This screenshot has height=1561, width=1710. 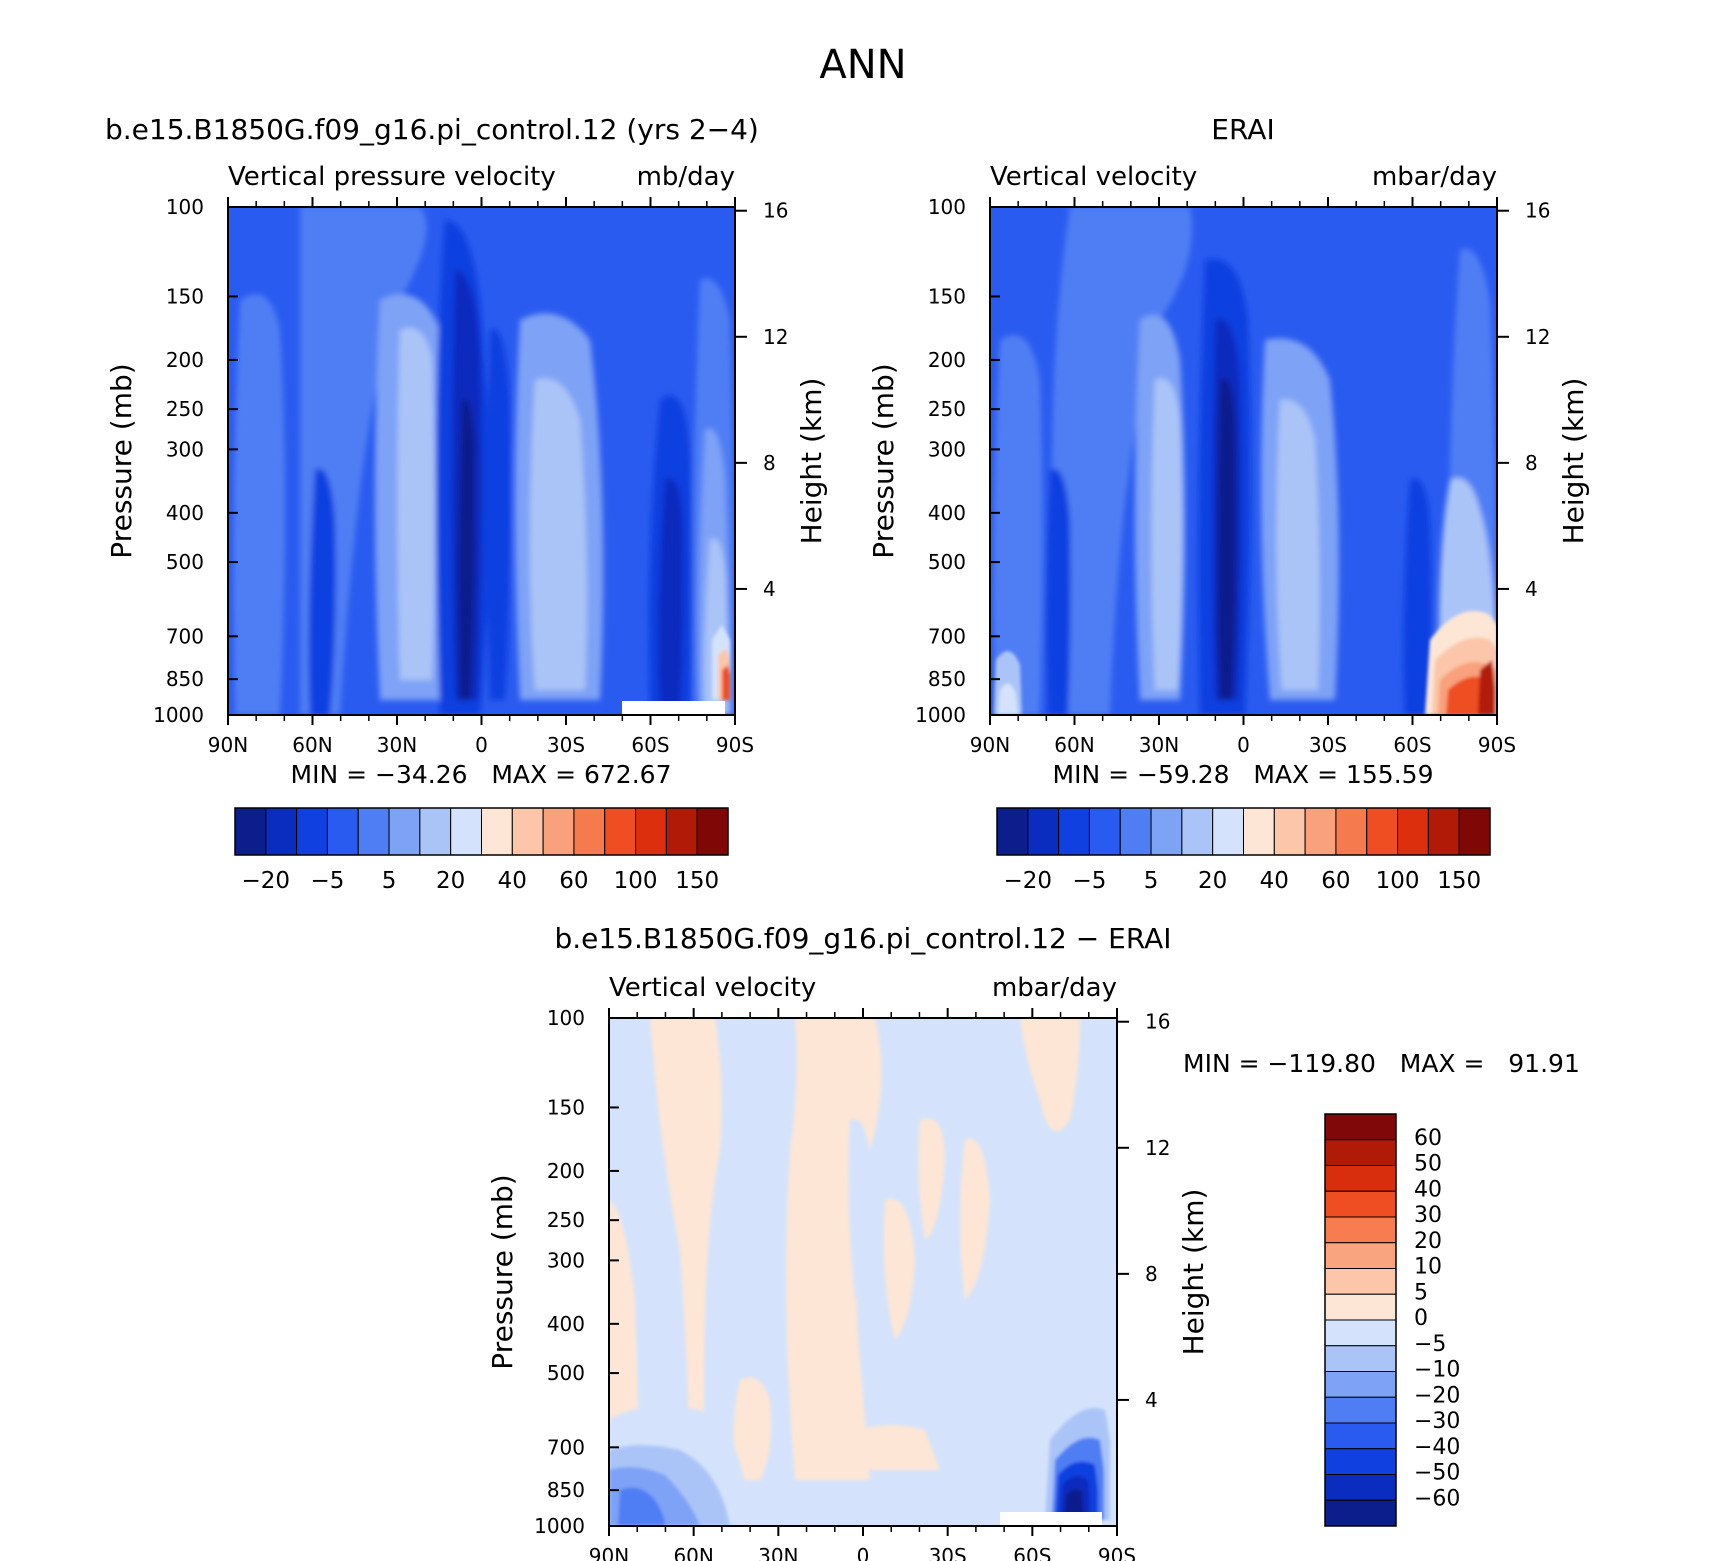 I want to click on y-ticks-right: 16 12 8 4, so click(x=1143, y=1211).